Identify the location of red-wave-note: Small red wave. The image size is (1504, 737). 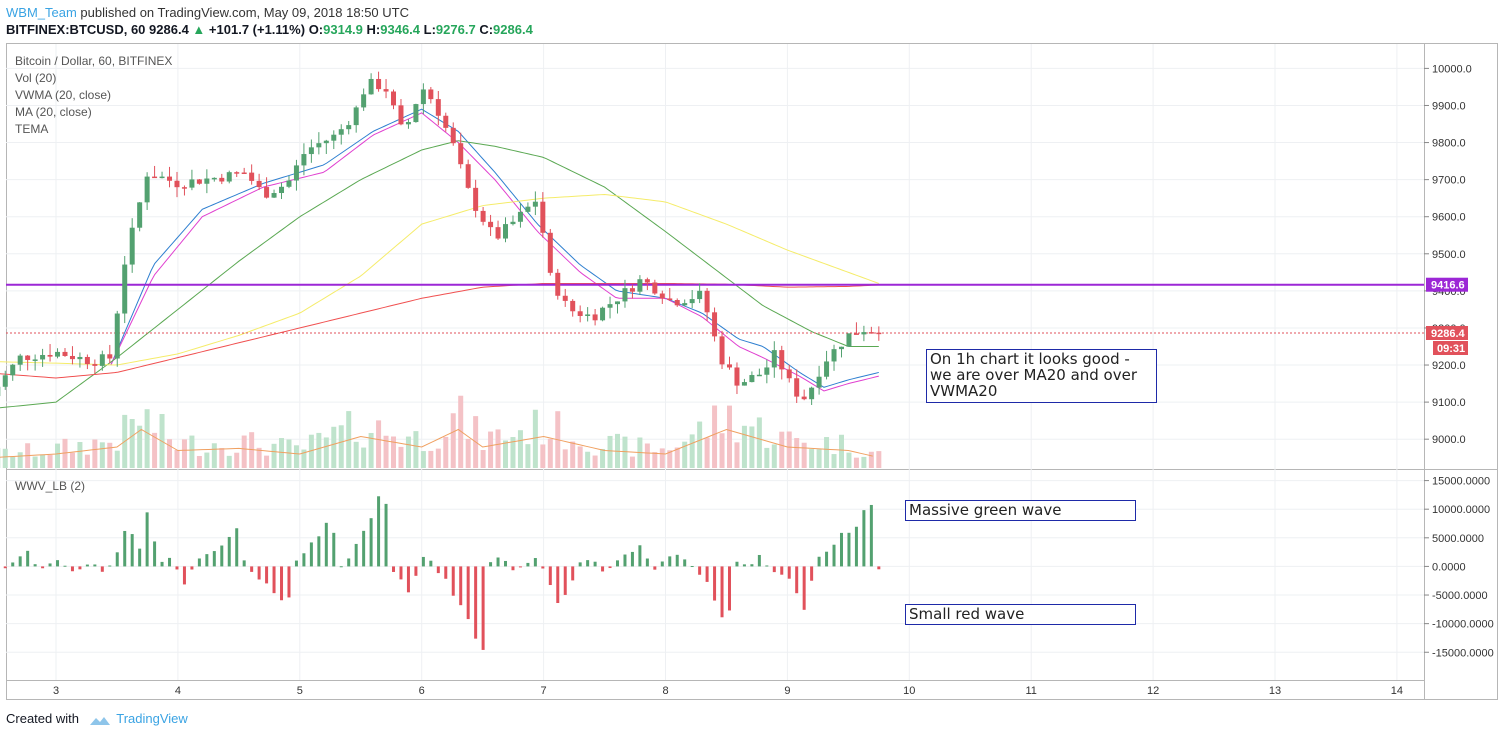
(1020, 614).